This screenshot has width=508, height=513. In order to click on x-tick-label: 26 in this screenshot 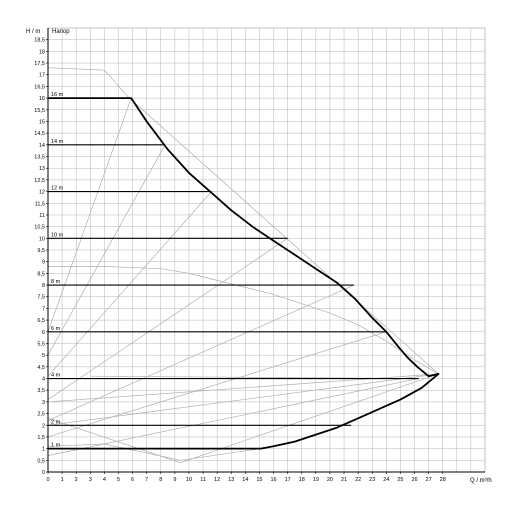, I will do `click(414, 480)`.